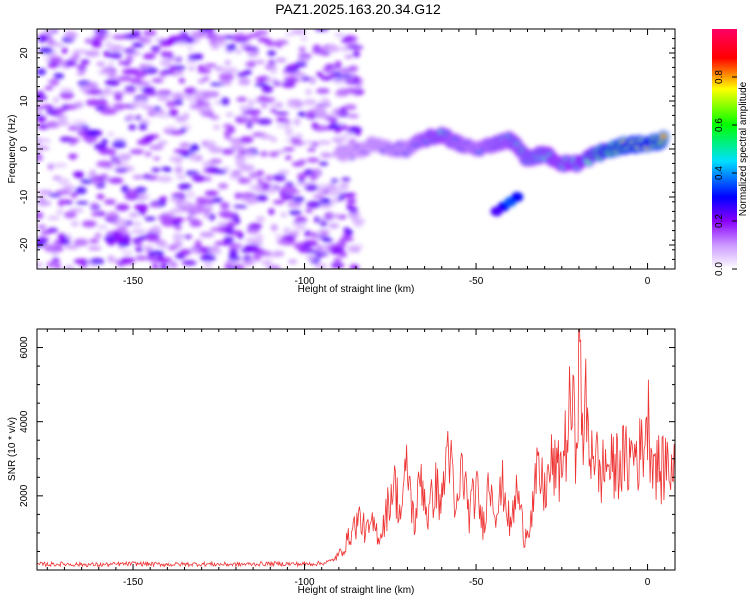  Describe the element at coordinates (24, 101) in the screenshot. I see `y-tick-label: 10` at that location.